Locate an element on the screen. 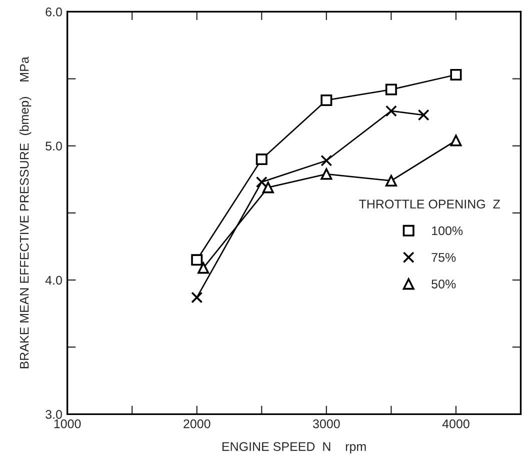 The width and height of the screenshot is (526, 468). y-axis-title: BRAKE MEAN EFFECTIVE PRESSURE (bmep) MPa is located at coordinates (26, 212).